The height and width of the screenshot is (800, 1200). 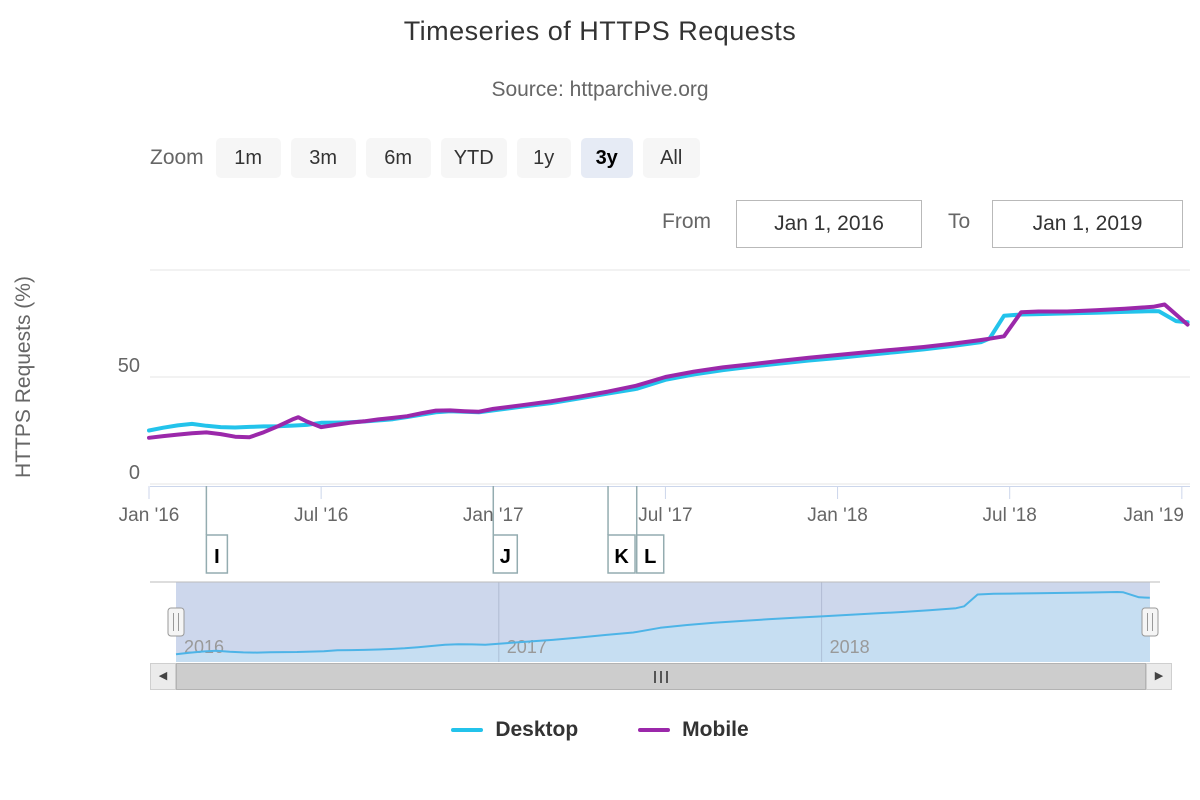 What do you see at coordinates (537, 729) in the screenshot?
I see `legend-label-desktop: Desktop` at bounding box center [537, 729].